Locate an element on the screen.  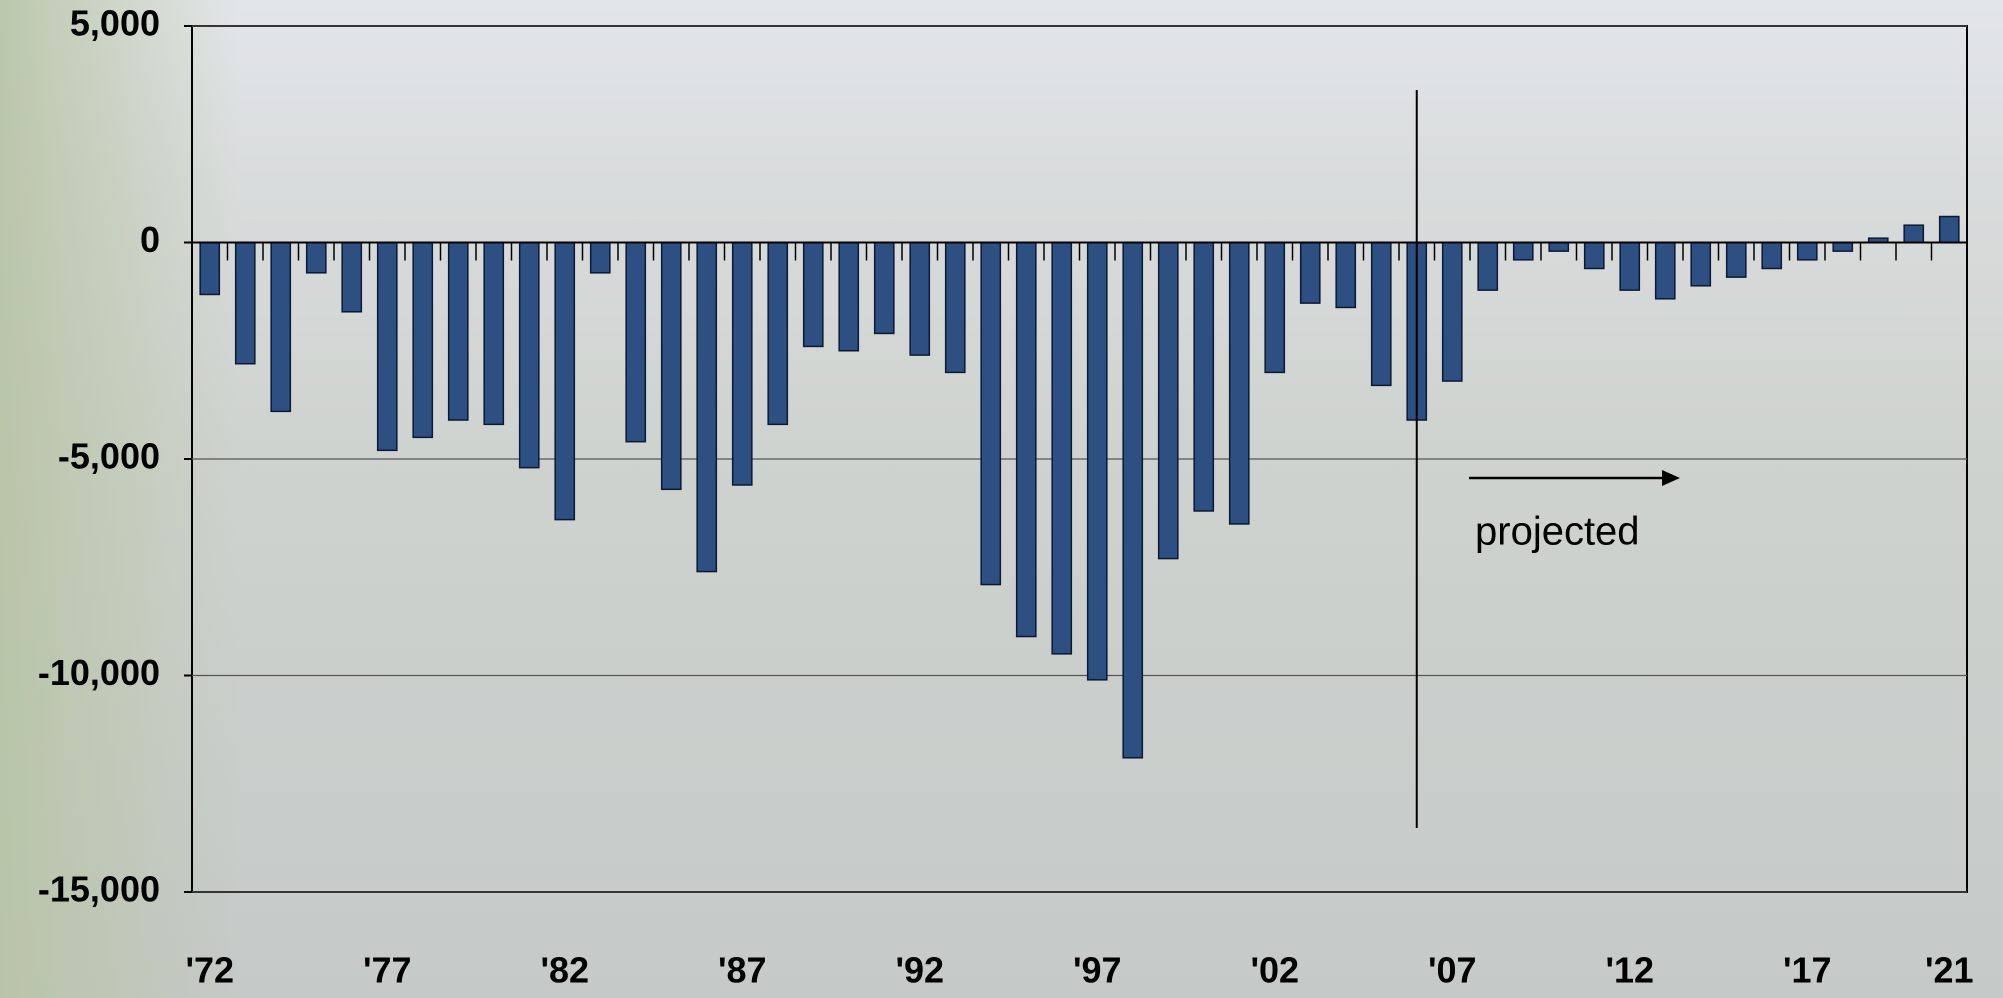
y-tick-label: -15,000 is located at coordinates (99, 889).